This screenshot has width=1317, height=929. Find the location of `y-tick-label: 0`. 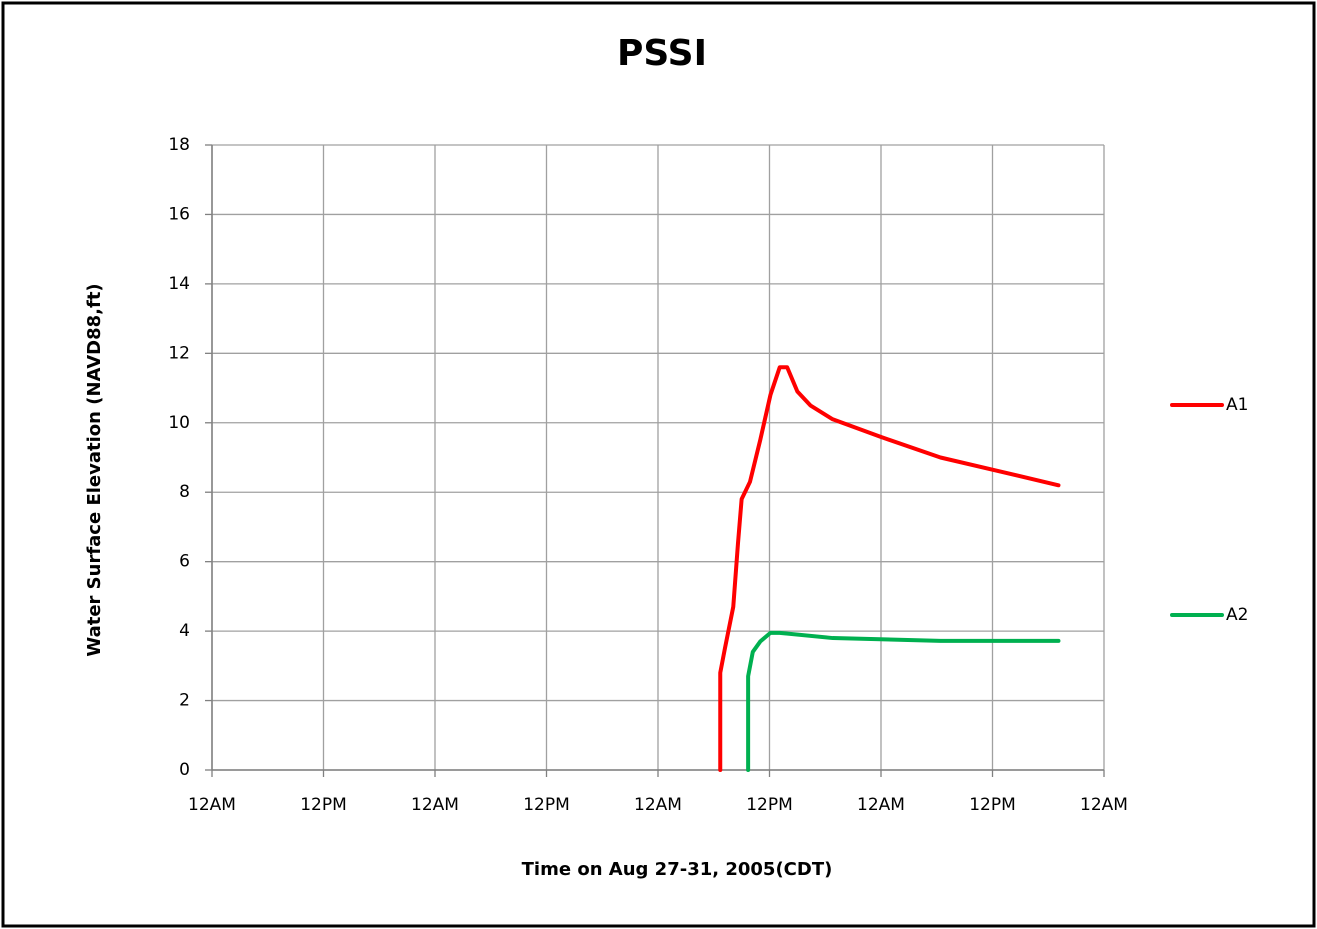

y-tick-label: 0 is located at coordinates (184, 770).